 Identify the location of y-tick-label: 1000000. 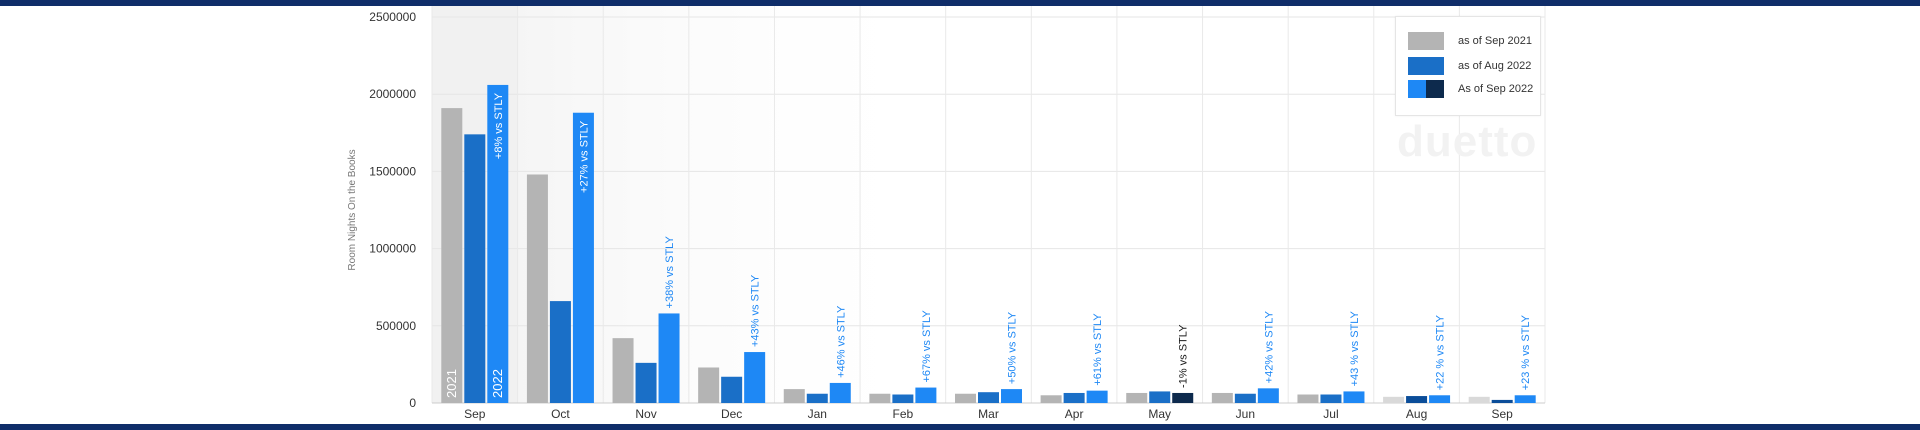
(392, 249).